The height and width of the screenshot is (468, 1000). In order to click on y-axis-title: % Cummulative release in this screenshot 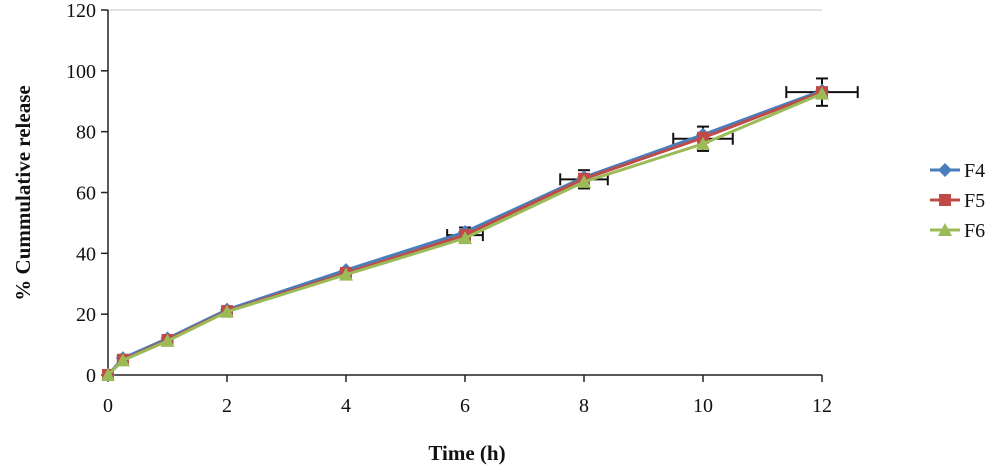, I will do `click(23, 192)`.